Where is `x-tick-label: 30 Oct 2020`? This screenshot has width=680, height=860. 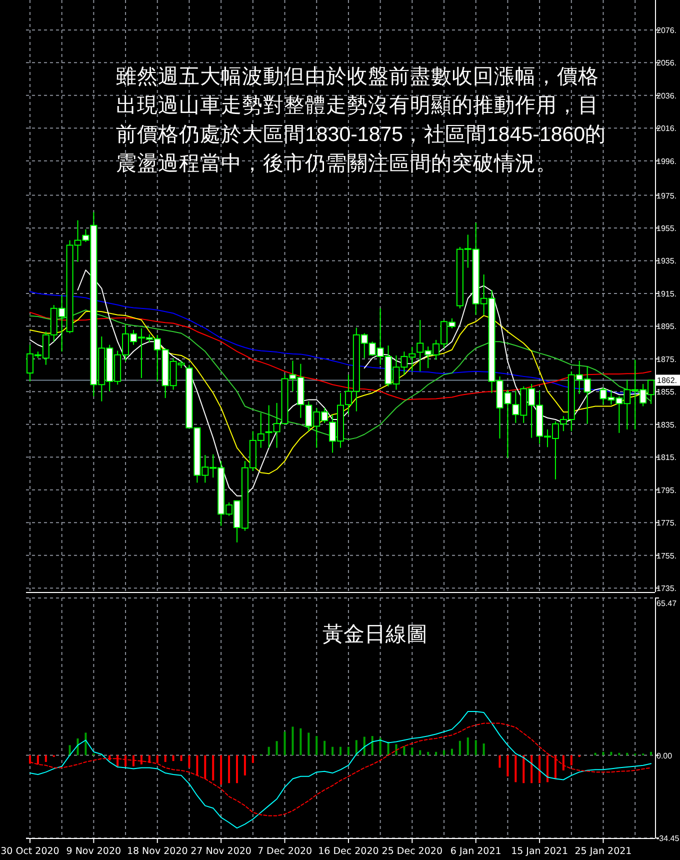 x-tick-label: 30 Oct 2020 is located at coordinates (30, 851).